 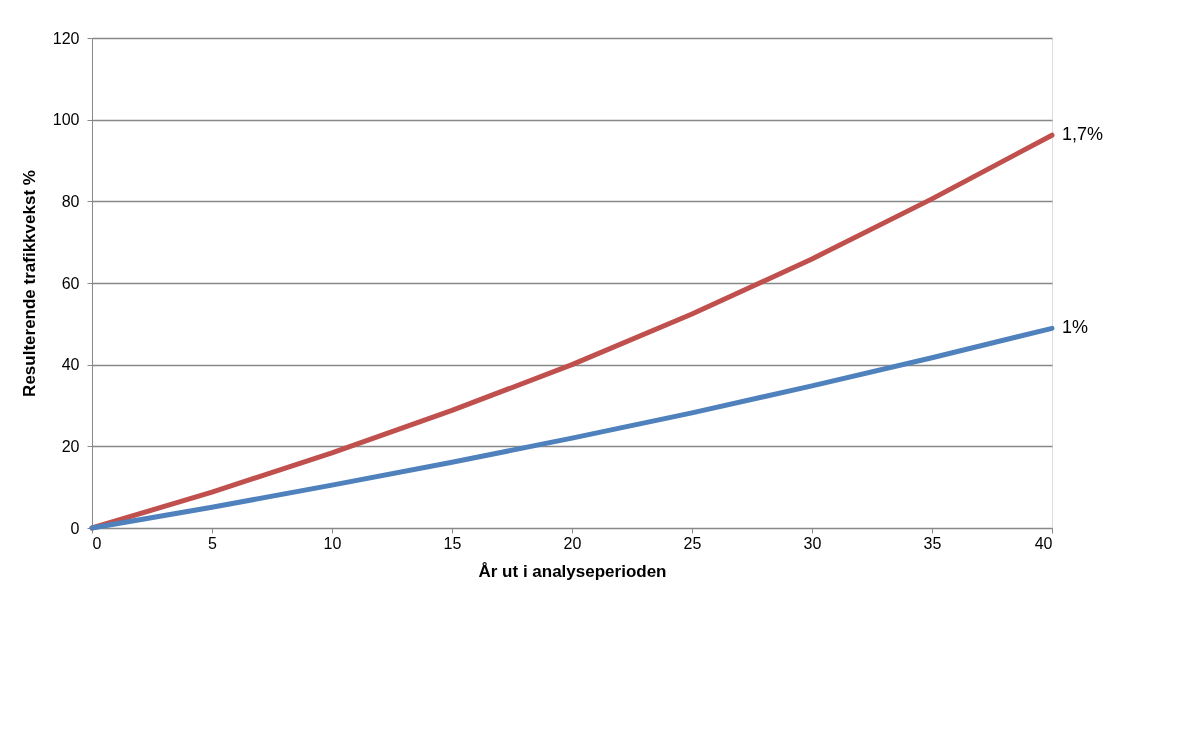 What do you see at coordinates (70, 446) in the screenshot?
I see `y-tick-label: 20` at bounding box center [70, 446].